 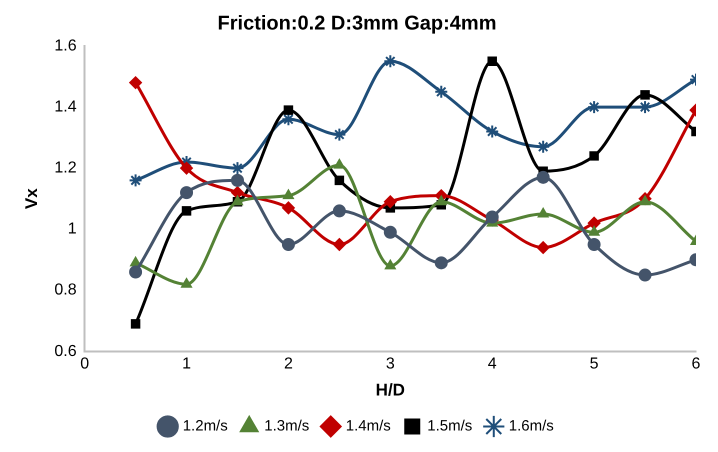 What do you see at coordinates (390, 390) in the screenshot?
I see `x-axis-title: H/D` at bounding box center [390, 390].